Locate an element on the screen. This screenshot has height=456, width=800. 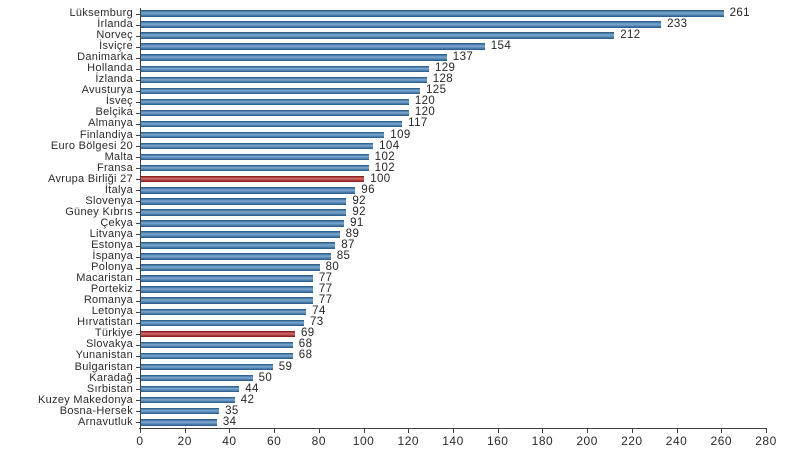
plot-cell: 154 is located at coordinates (451, 46).